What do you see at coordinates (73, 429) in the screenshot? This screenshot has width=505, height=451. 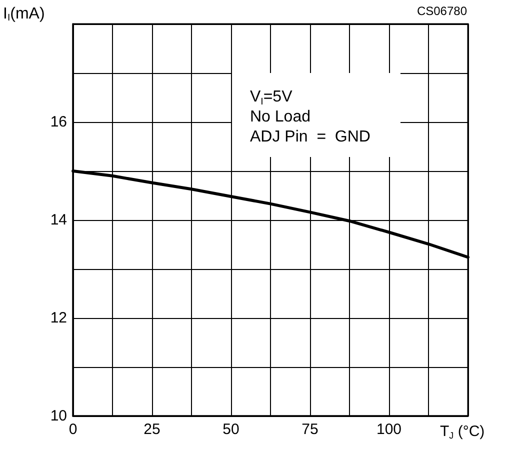 I see `x-tick-label: 0` at bounding box center [73, 429].